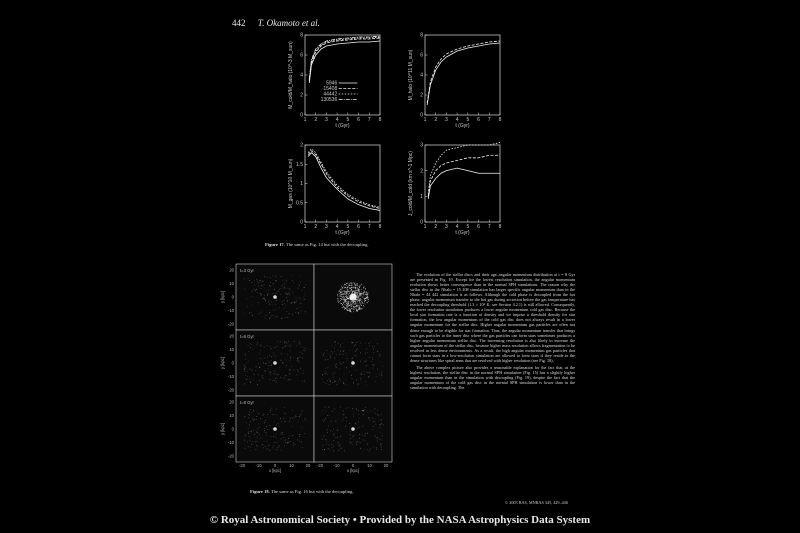 This screenshot has width=800, height=533. I want to click on x-tick-label: 1, so click(305, 120).